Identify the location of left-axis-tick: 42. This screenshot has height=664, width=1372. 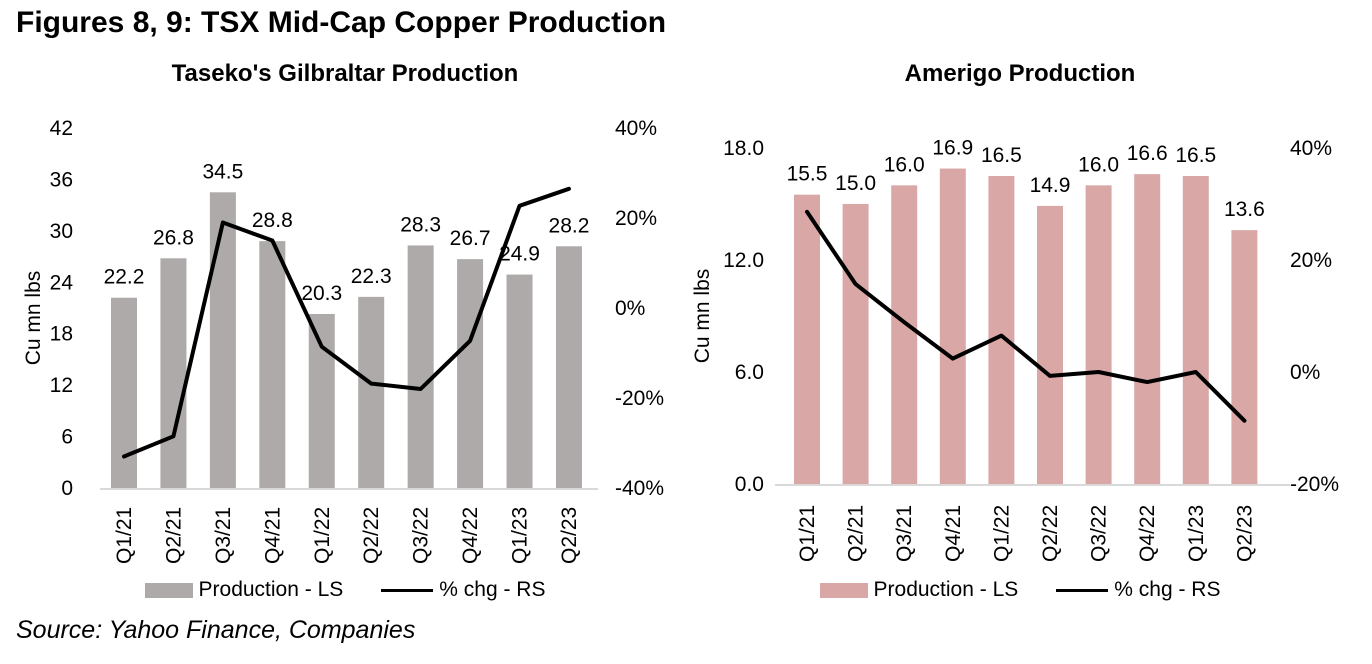
(61, 128).